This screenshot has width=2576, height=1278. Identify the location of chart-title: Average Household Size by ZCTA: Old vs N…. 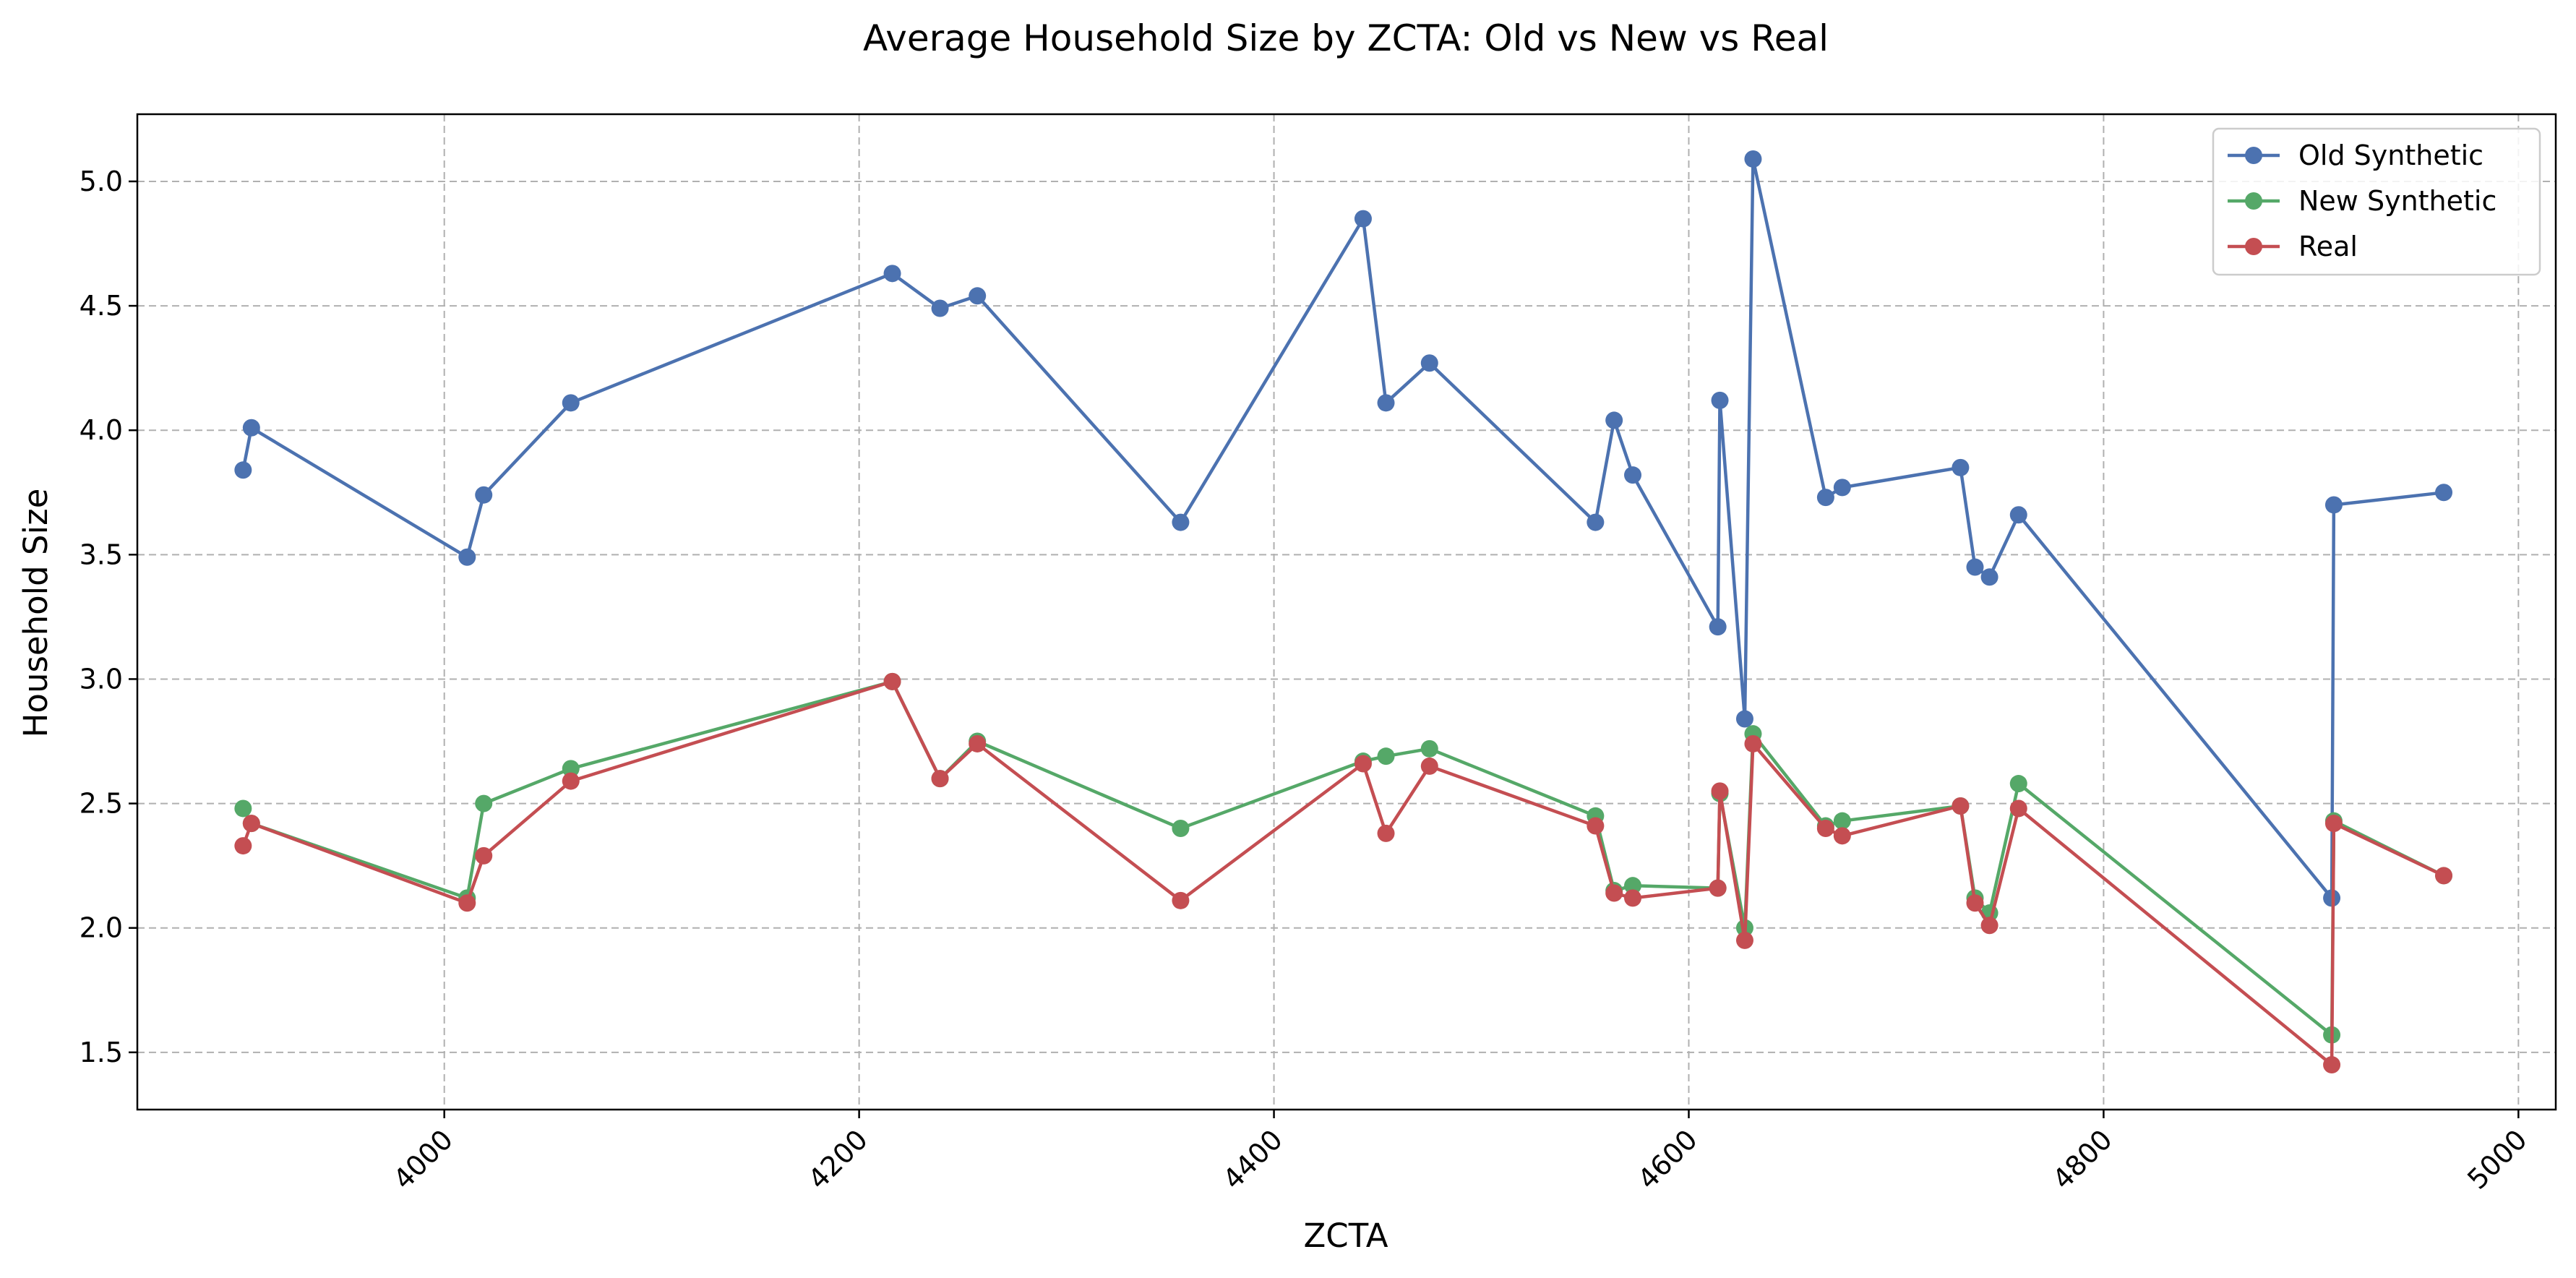
(1346, 38).